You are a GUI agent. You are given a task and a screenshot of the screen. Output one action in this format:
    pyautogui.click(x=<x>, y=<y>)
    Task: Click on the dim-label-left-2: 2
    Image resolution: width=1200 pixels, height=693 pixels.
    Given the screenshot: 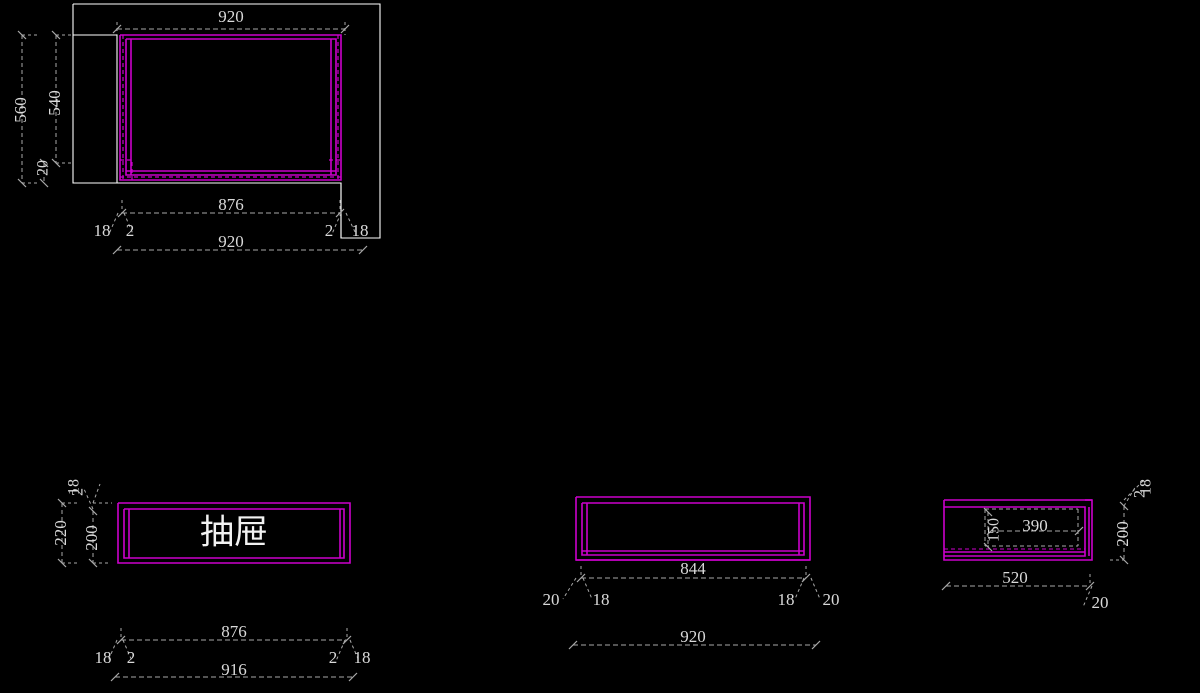 What is the action you would take?
    pyautogui.click(x=130, y=230)
    